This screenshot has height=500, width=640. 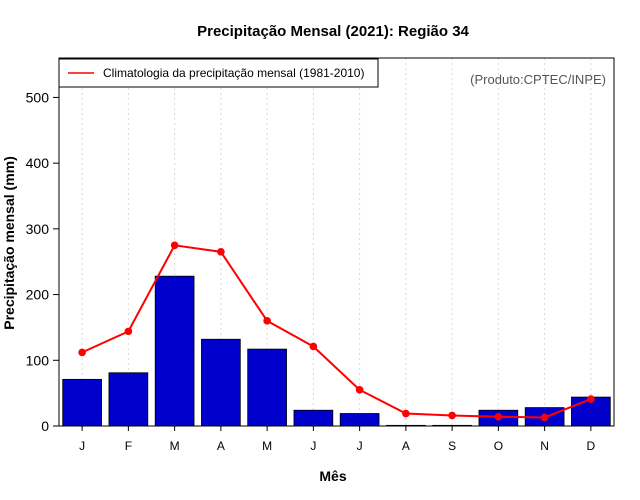 What do you see at coordinates (591, 446) in the screenshot?
I see `x-tick-label-12: D` at bounding box center [591, 446].